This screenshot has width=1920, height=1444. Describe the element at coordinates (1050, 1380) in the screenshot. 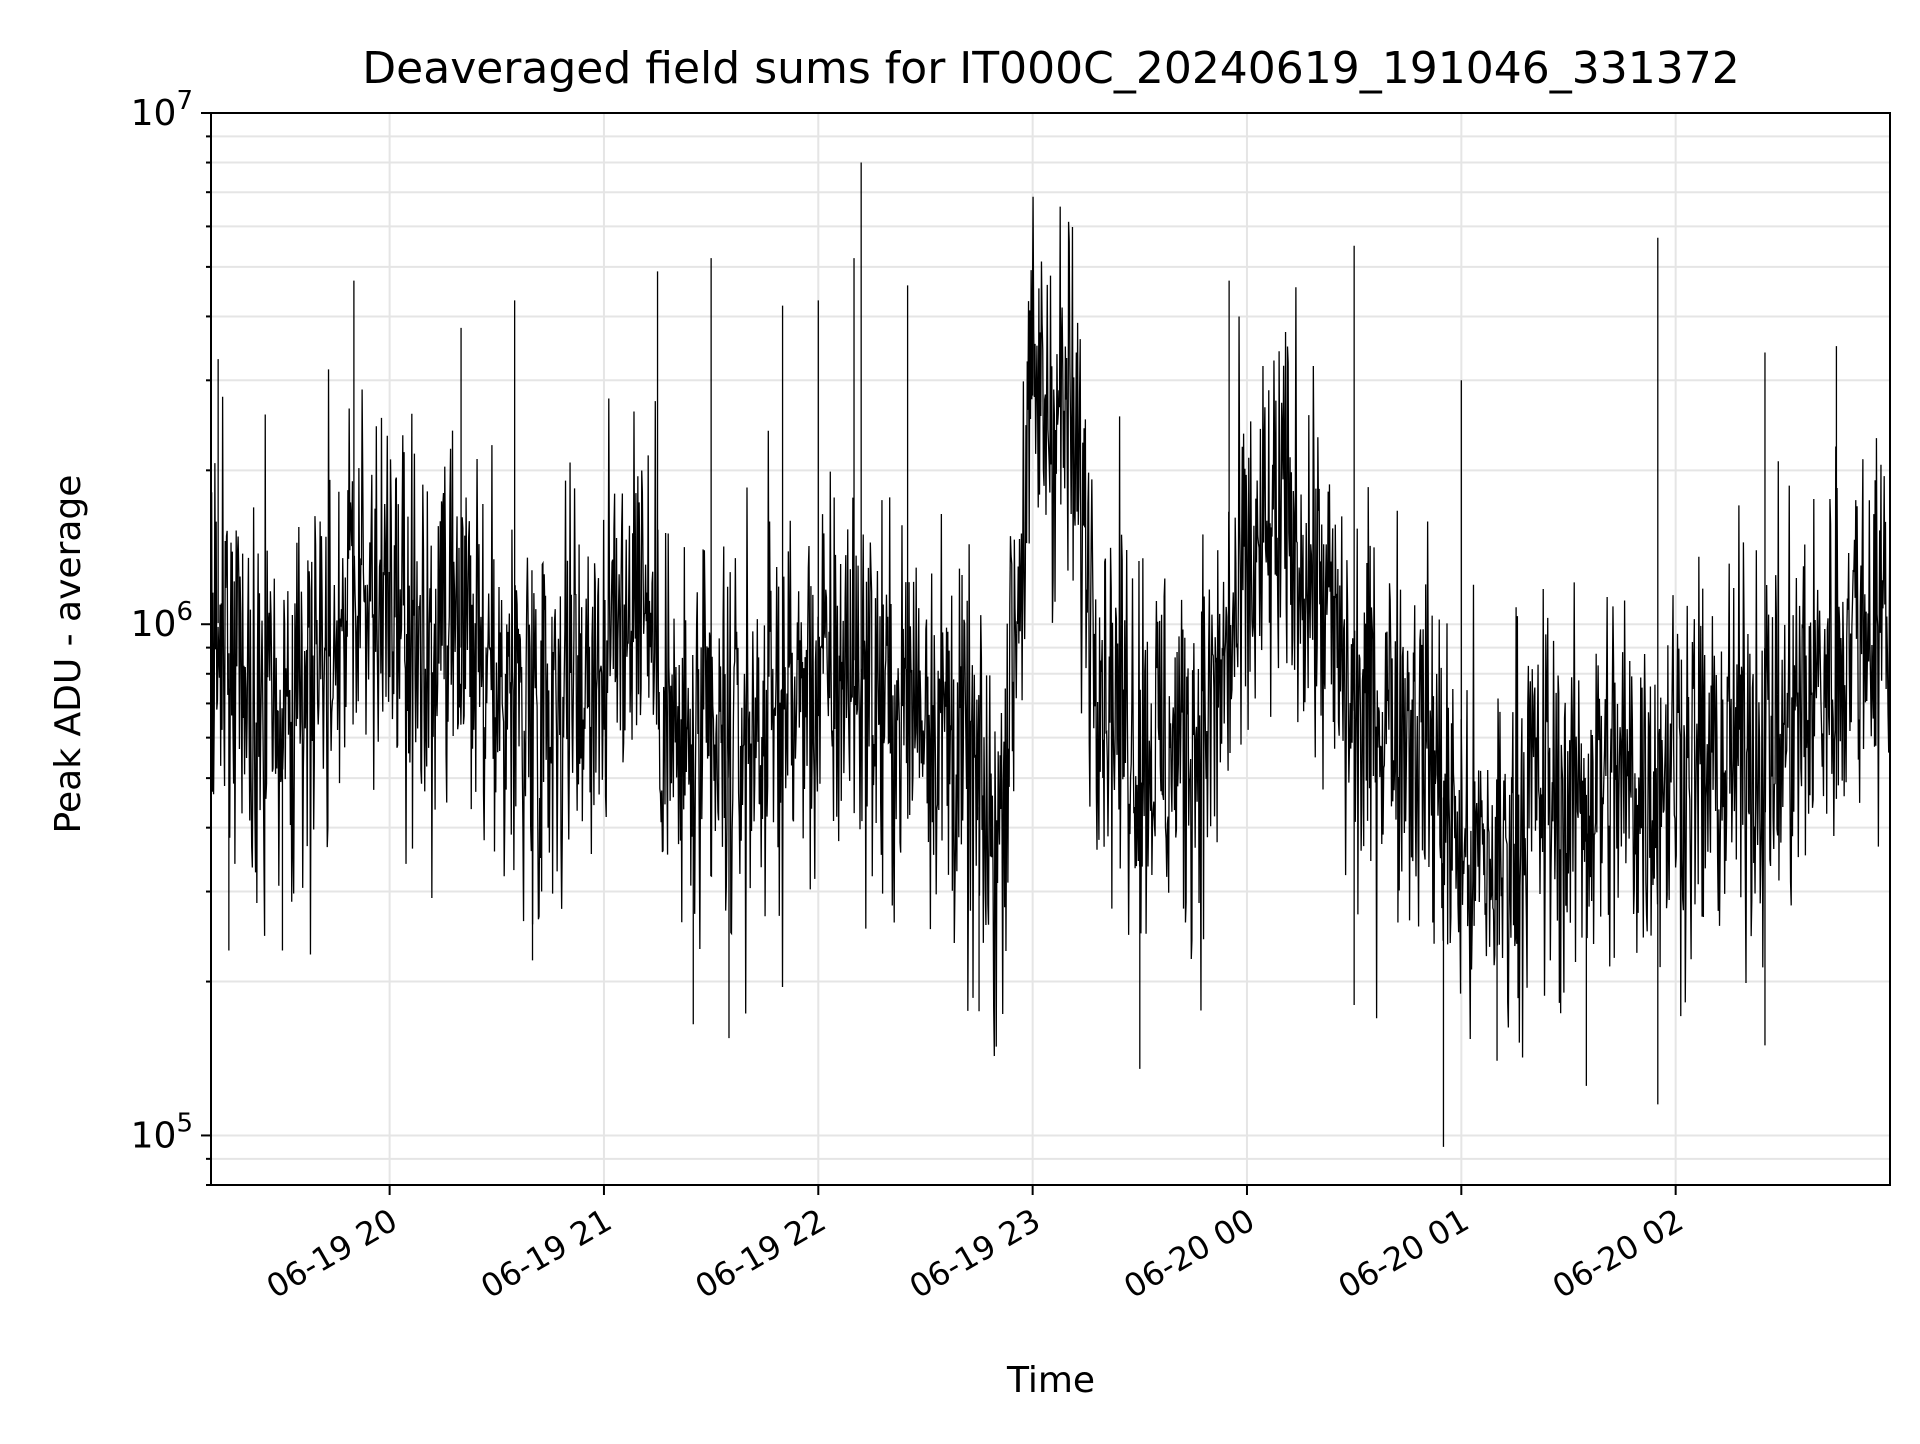

I see `x-axis-label: Time` at that location.